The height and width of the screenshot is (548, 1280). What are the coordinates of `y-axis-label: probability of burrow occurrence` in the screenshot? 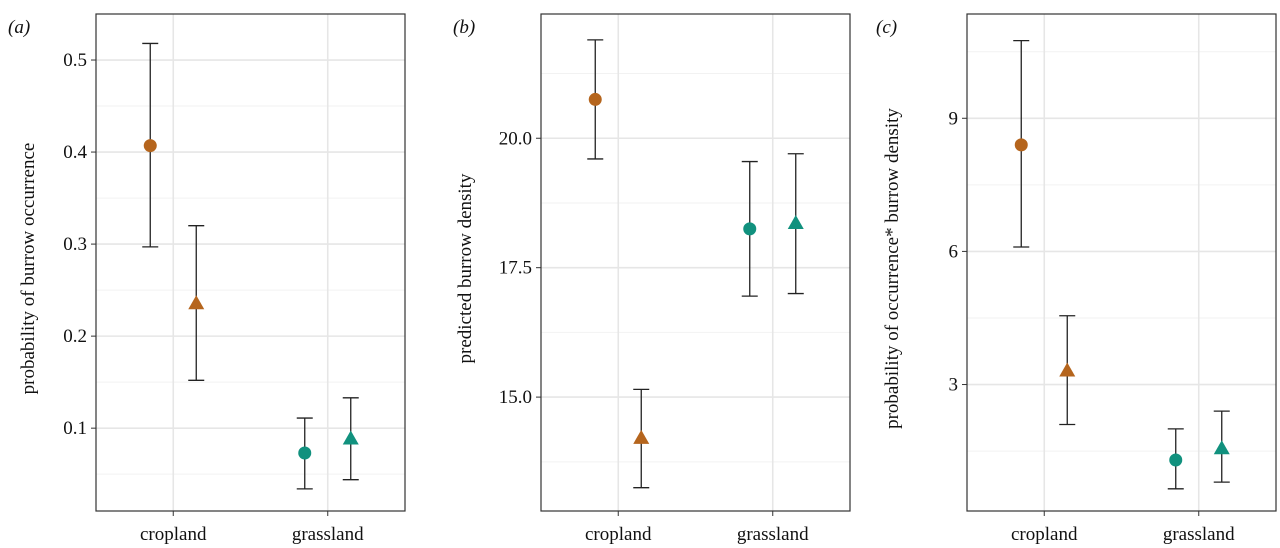 It's located at (28, 269).